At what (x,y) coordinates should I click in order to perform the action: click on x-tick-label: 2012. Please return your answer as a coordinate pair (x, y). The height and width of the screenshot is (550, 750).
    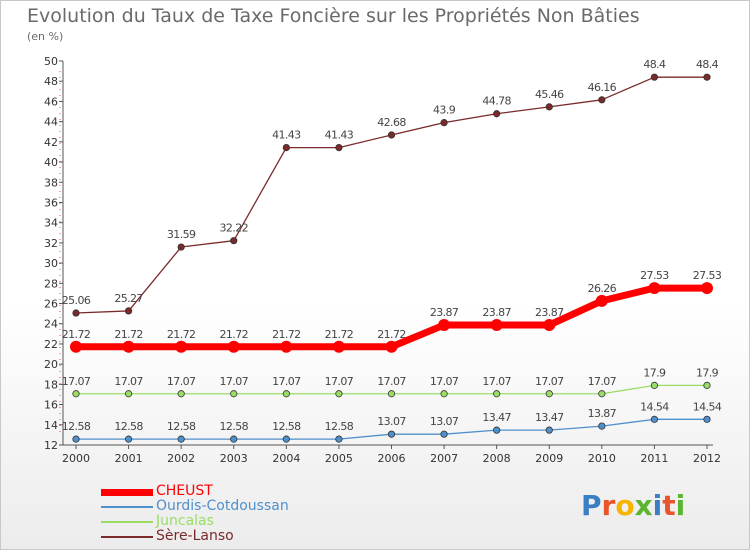
    Looking at the image, I should click on (707, 458).